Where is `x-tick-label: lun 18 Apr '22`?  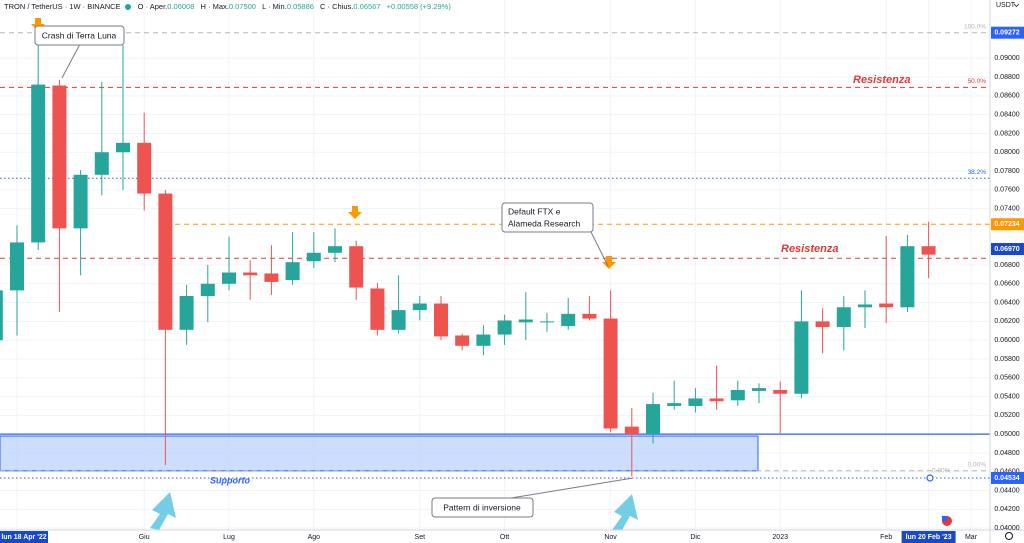 x-tick-label: lun 18 Apr '22 is located at coordinates (23, 537).